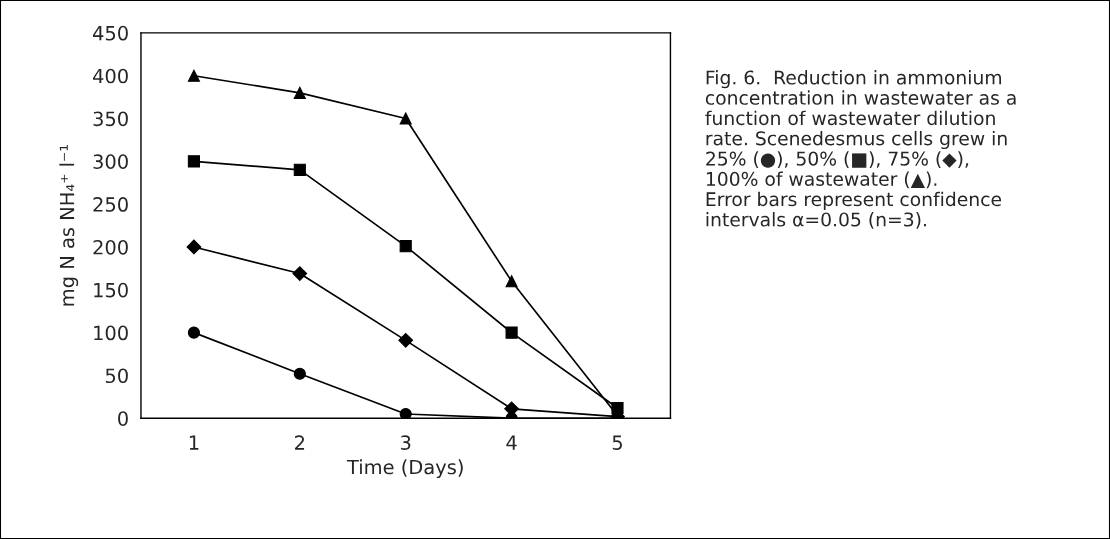 This screenshot has height=539, width=1110. What do you see at coordinates (123, 418) in the screenshot?
I see `y-tick-label: 0` at bounding box center [123, 418].